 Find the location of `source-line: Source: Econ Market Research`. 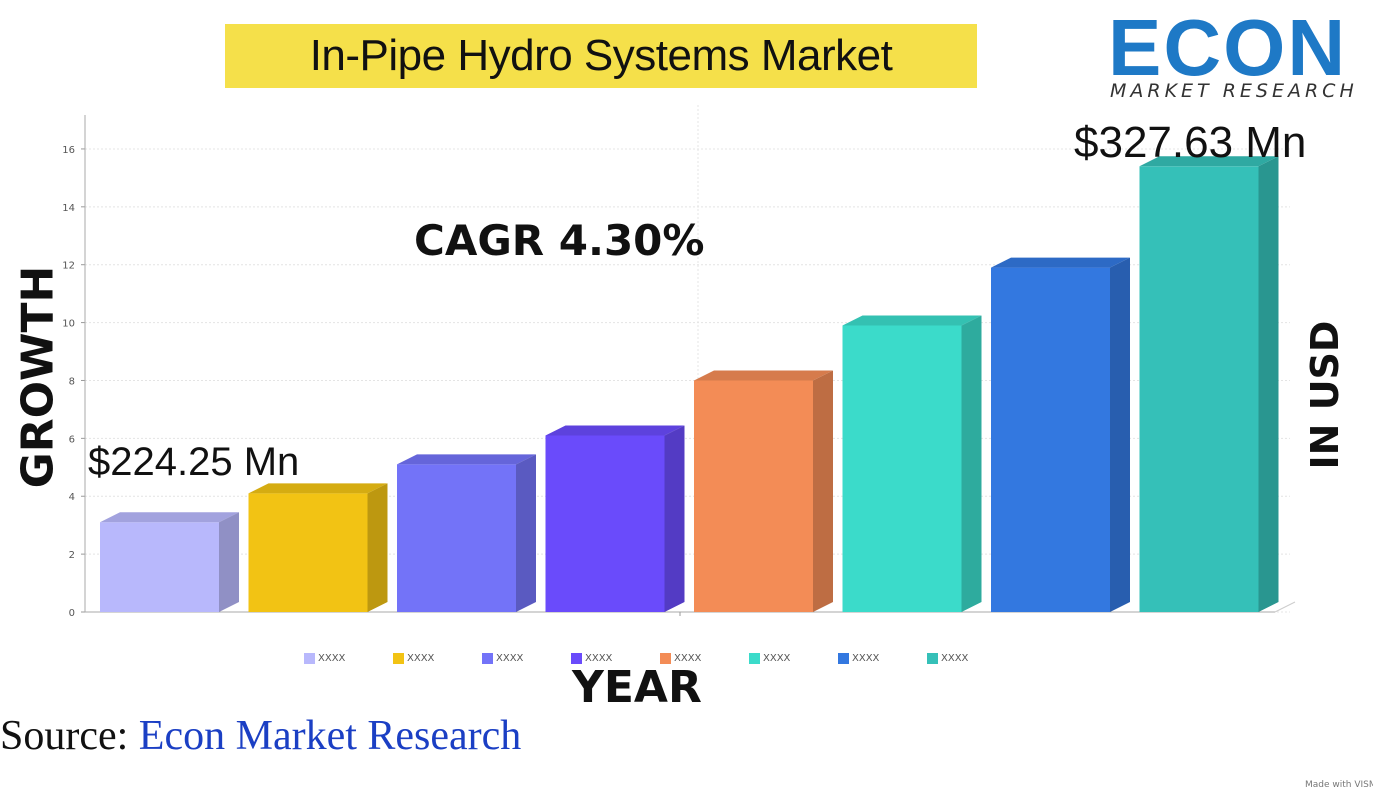

source-line: Source: Econ Market Research is located at coordinates (260, 736).